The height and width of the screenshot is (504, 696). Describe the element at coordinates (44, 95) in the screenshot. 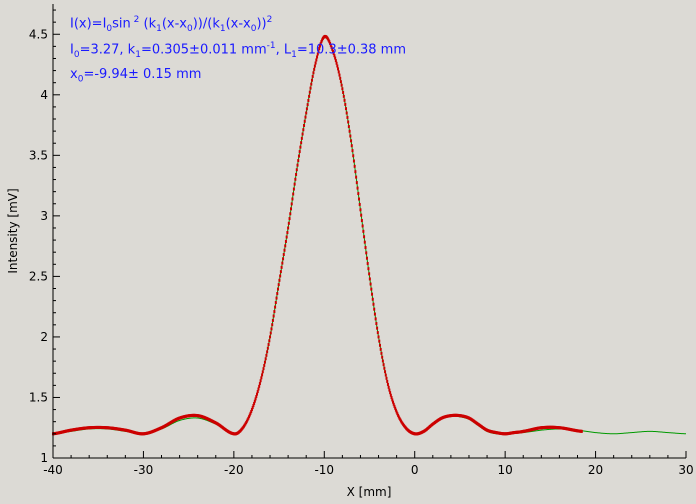

I see `y-tick-label: 4` at that location.